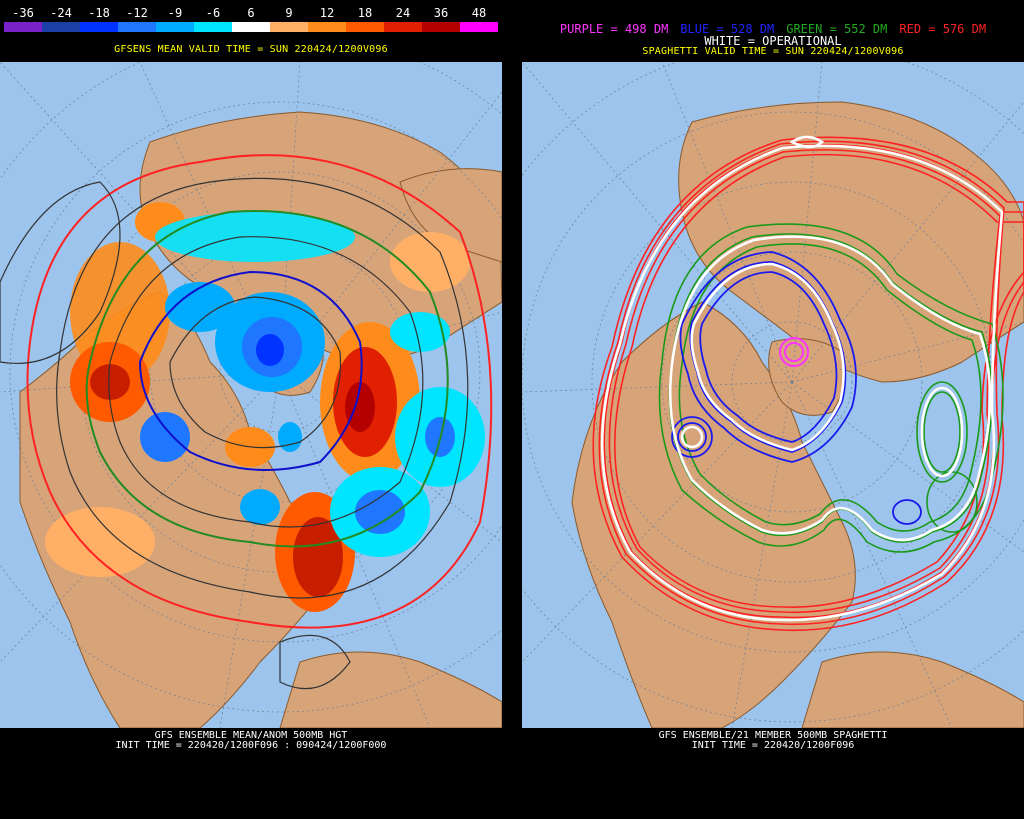  What do you see at coordinates (796, 388) in the screenshot?
I see `blue-528-contours` at bounding box center [796, 388].